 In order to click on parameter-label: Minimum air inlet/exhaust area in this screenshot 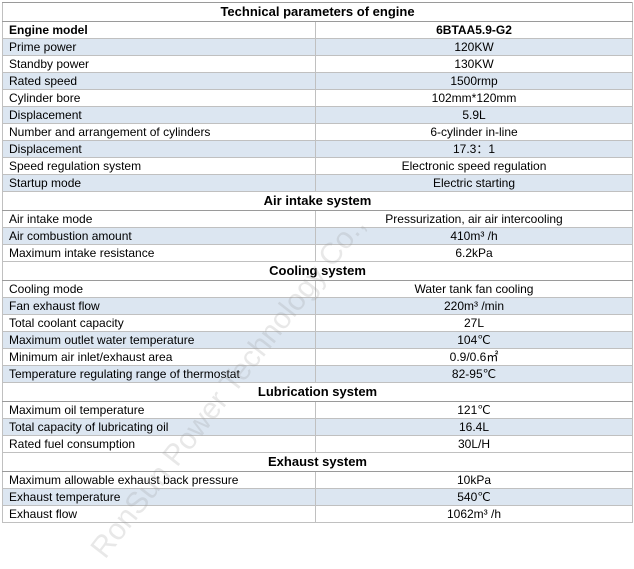, I will do `click(159, 357)`.